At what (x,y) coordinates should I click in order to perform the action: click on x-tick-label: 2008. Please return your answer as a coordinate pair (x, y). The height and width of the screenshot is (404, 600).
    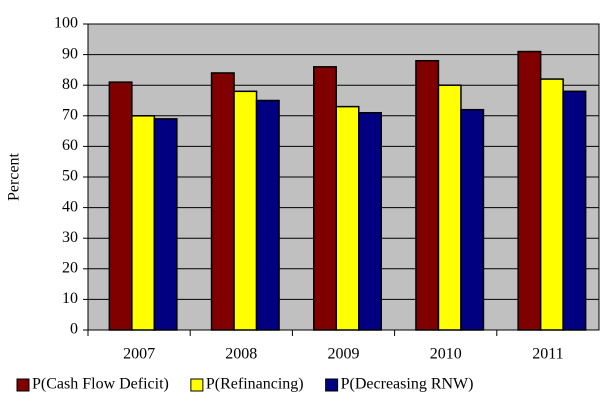
    Looking at the image, I should click on (241, 354).